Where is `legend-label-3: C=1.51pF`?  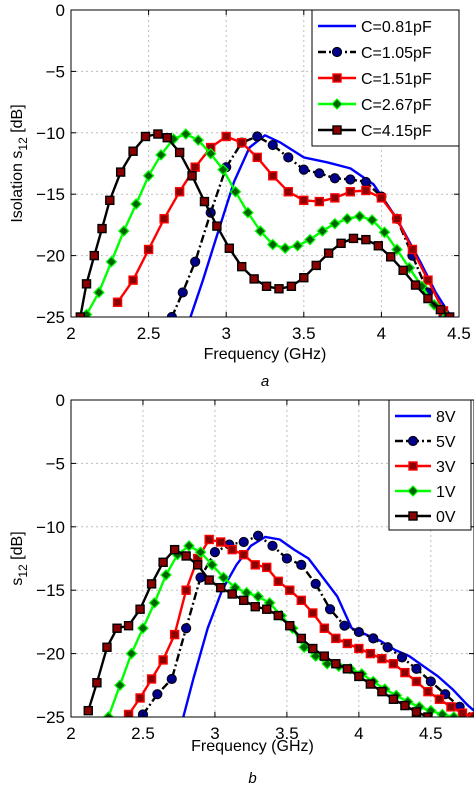
legend-label-3: C=1.51pF is located at coordinates (396, 79).